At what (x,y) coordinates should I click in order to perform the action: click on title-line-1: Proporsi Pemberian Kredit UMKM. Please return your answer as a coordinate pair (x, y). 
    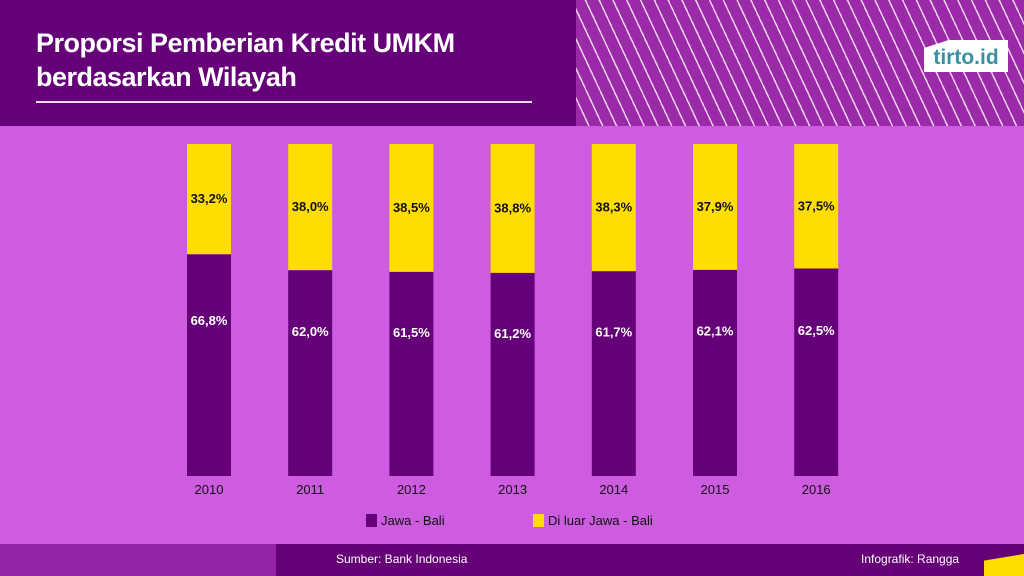
    Looking at the image, I should click on (245, 43).